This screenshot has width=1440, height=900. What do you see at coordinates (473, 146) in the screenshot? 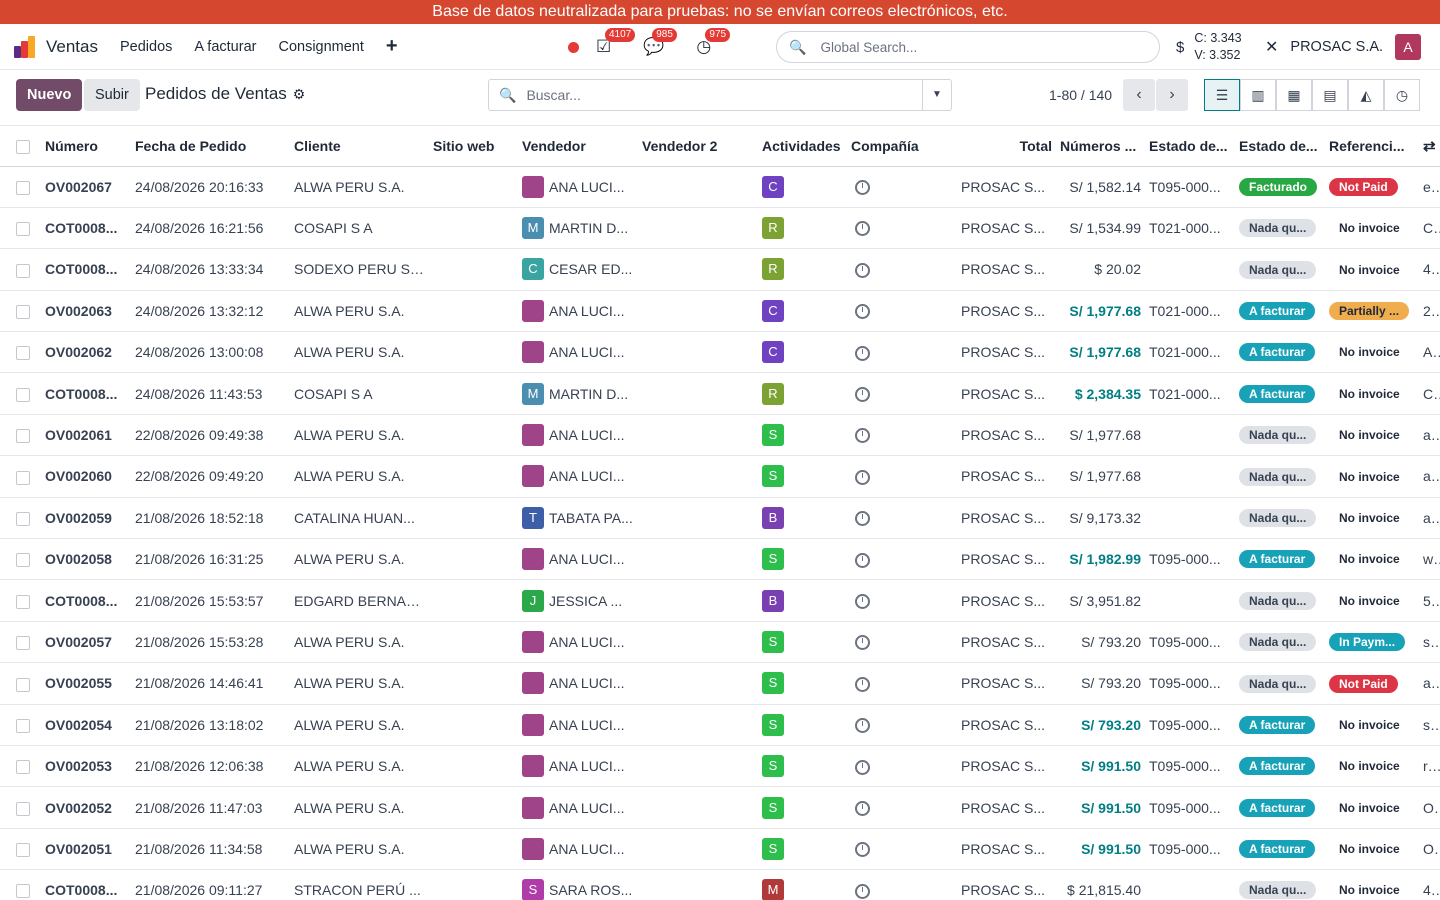
I see `col-sitio-web: Sitio web` at bounding box center [473, 146].